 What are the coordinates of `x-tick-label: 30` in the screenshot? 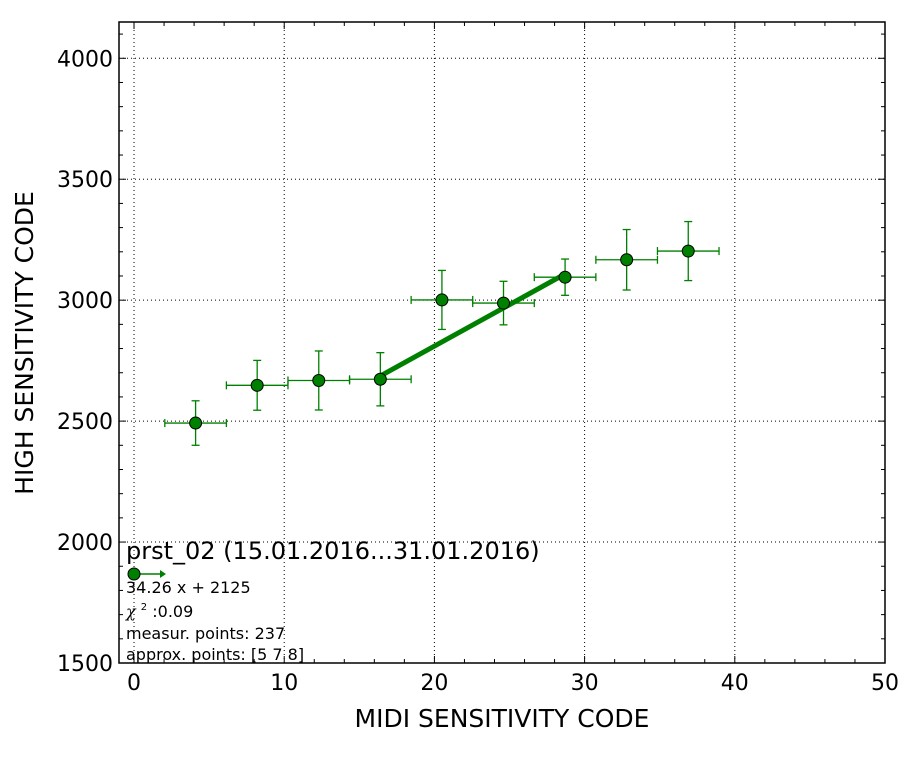 It's located at (585, 683).